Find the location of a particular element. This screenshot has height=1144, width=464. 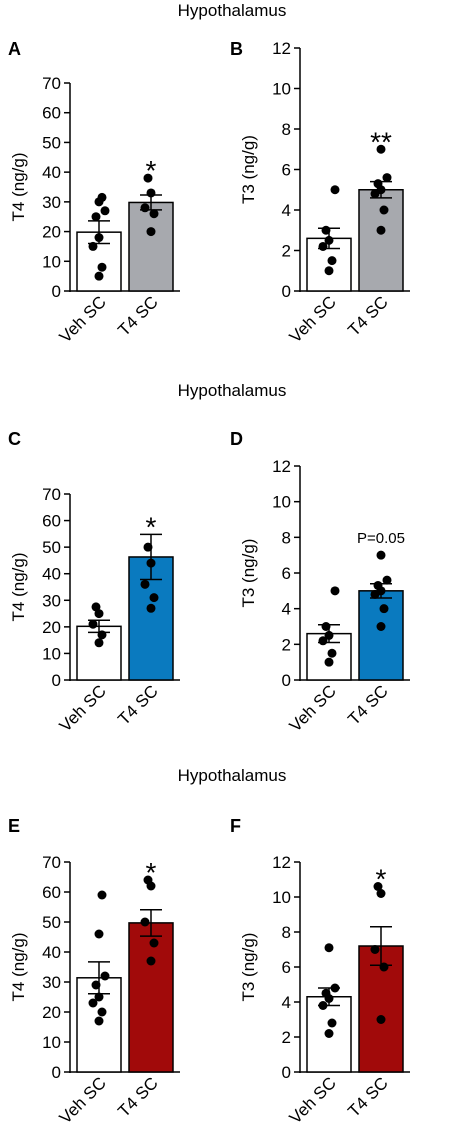

panel-letter: A is located at coordinates (14, 49).